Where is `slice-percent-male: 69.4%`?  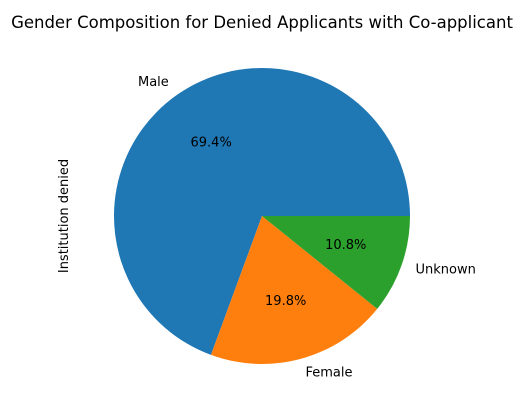 slice-percent-male: 69.4% is located at coordinates (211, 143).